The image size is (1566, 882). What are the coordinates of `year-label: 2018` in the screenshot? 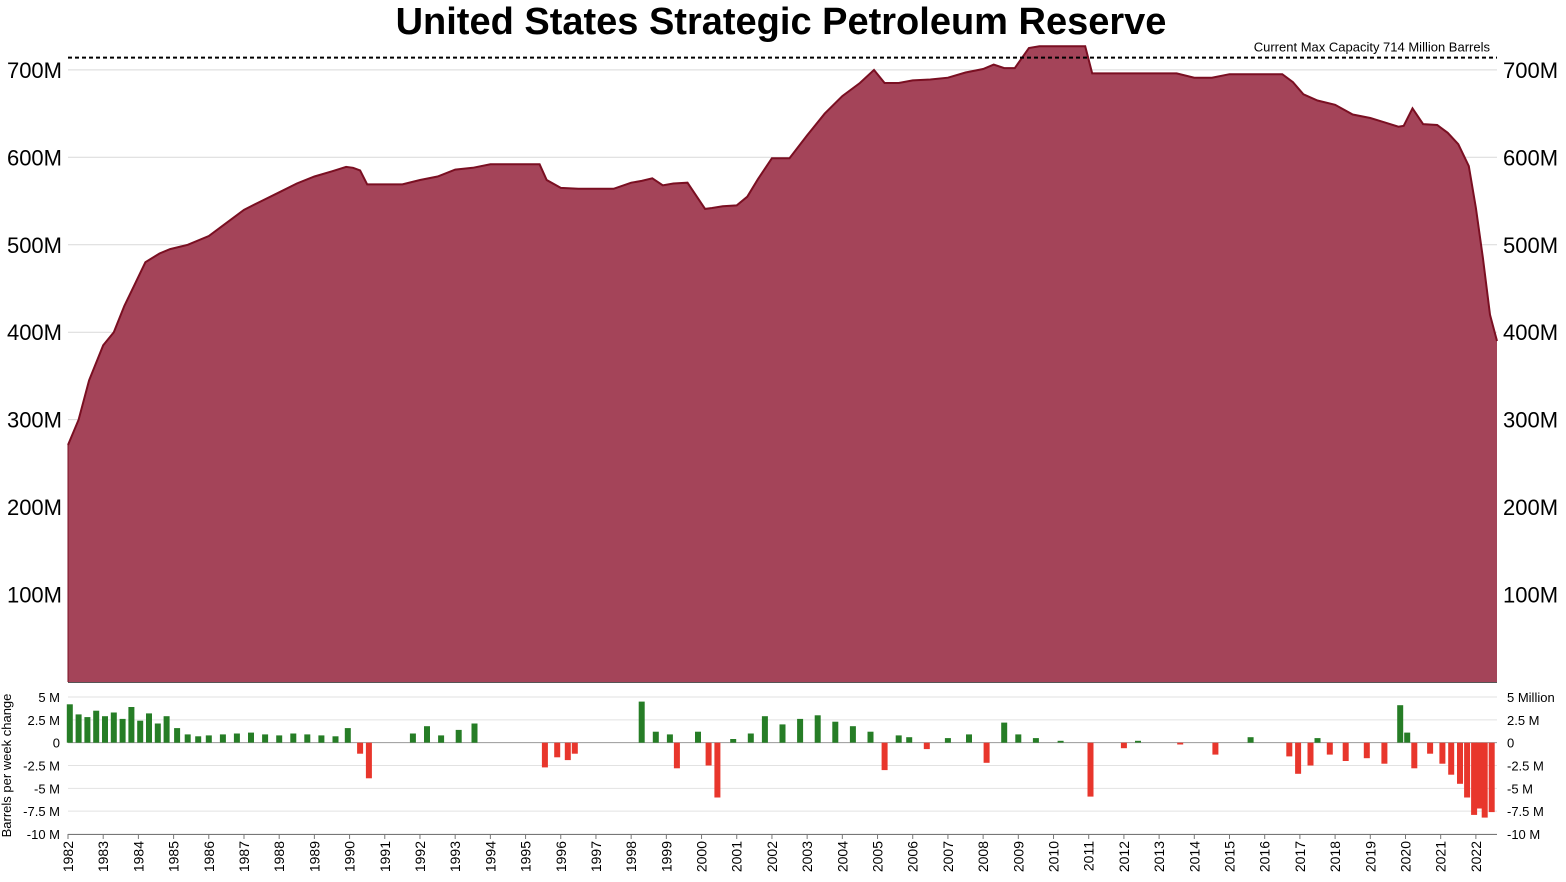 It's located at (1335, 856).